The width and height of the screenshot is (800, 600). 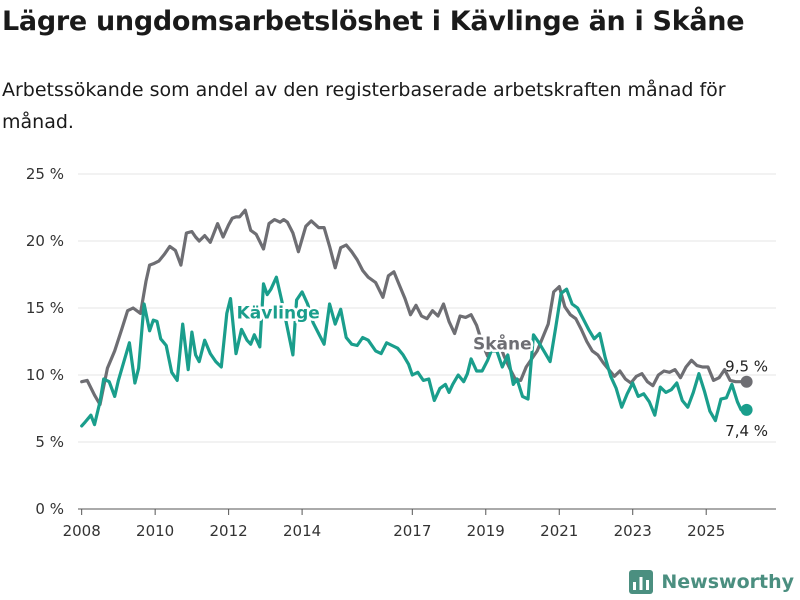 What do you see at coordinates (278, 314) in the screenshot?
I see `series-label-k-vlinge: Kävlinge` at bounding box center [278, 314].